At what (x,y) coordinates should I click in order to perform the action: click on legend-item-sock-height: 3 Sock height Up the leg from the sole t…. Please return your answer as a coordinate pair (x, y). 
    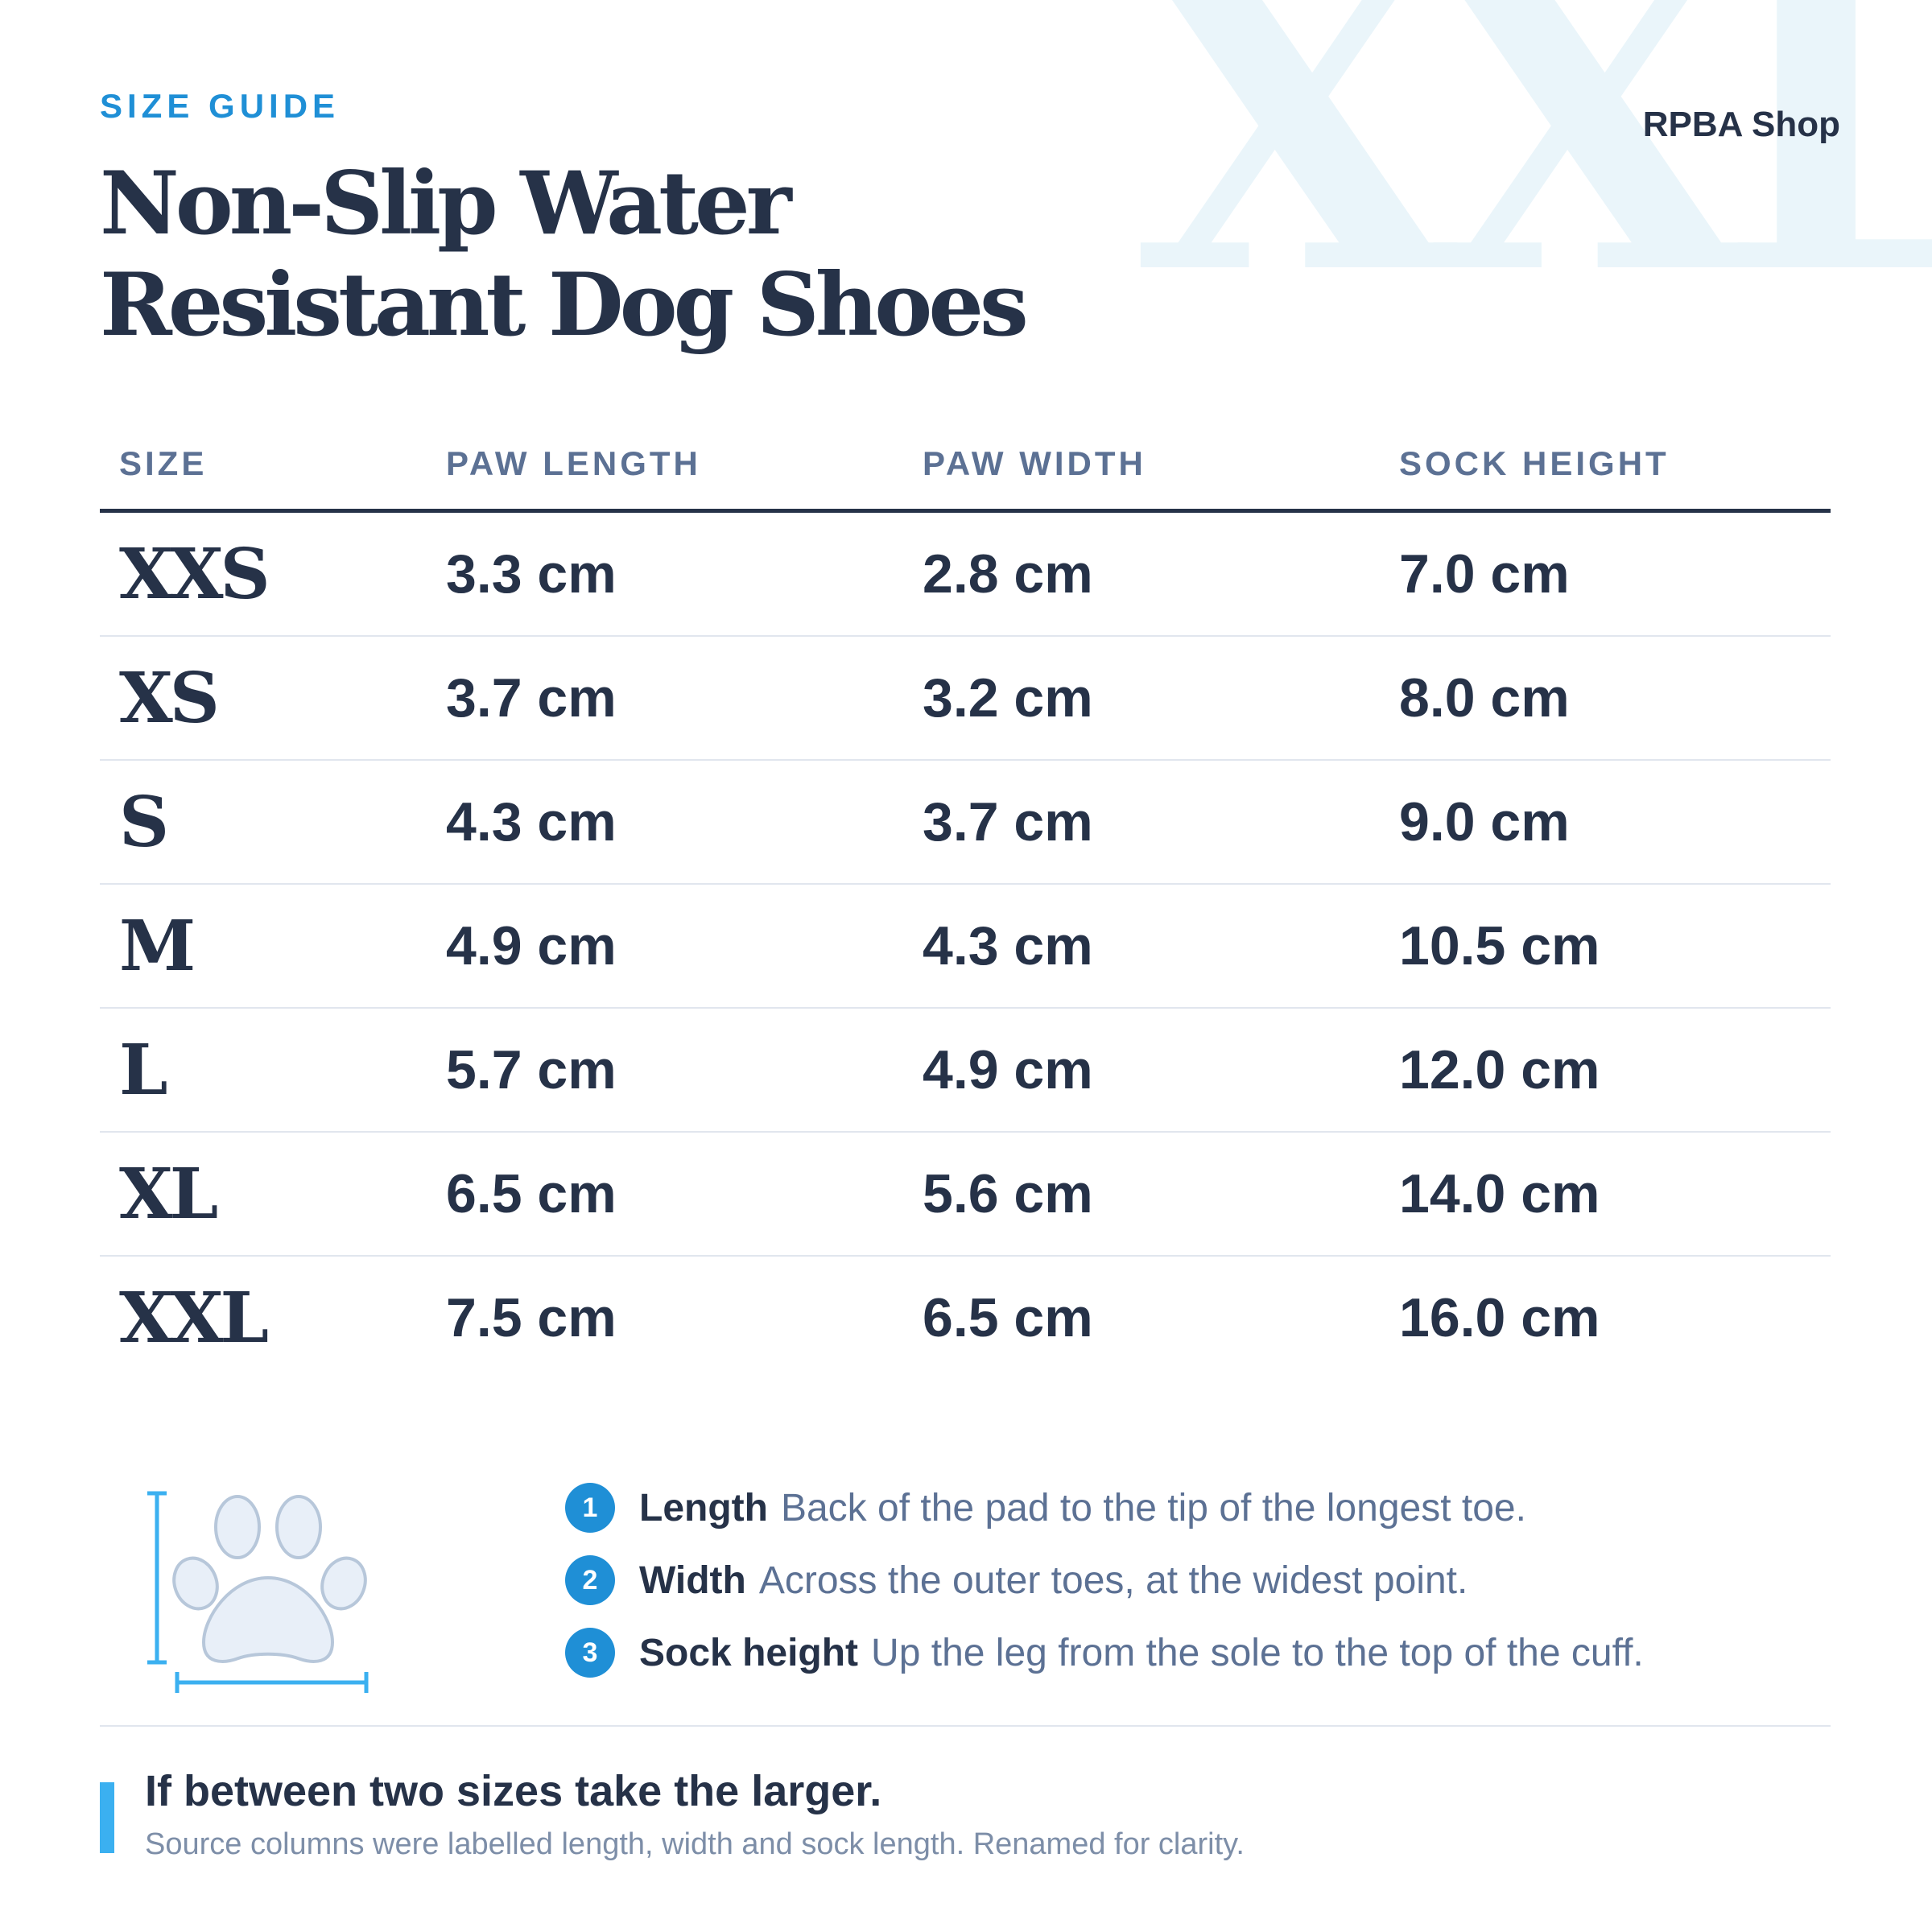
    Looking at the image, I should click on (1193, 1652).